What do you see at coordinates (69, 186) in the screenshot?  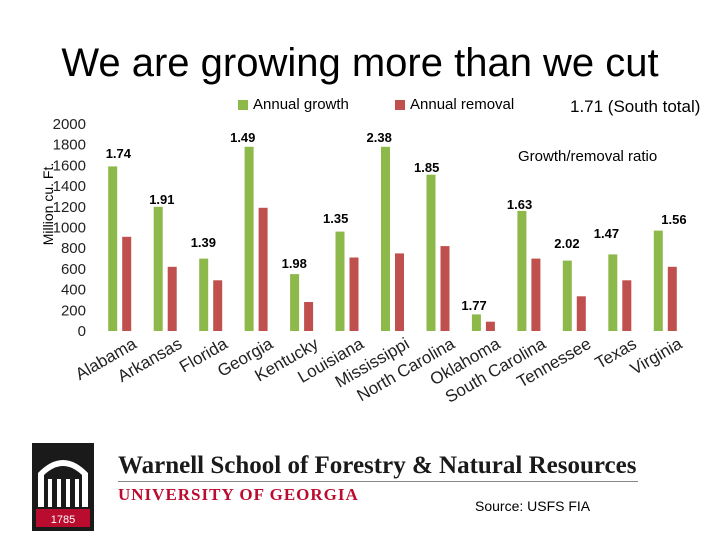 I see `y-tick-label: 1400` at bounding box center [69, 186].